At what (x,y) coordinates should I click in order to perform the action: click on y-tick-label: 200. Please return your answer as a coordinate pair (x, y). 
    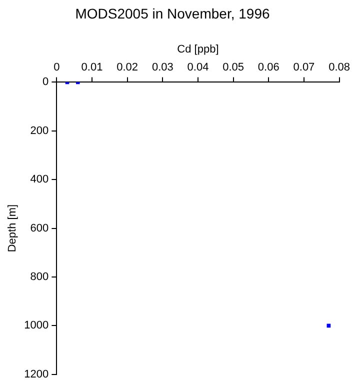
    Looking at the image, I should click on (39, 130).